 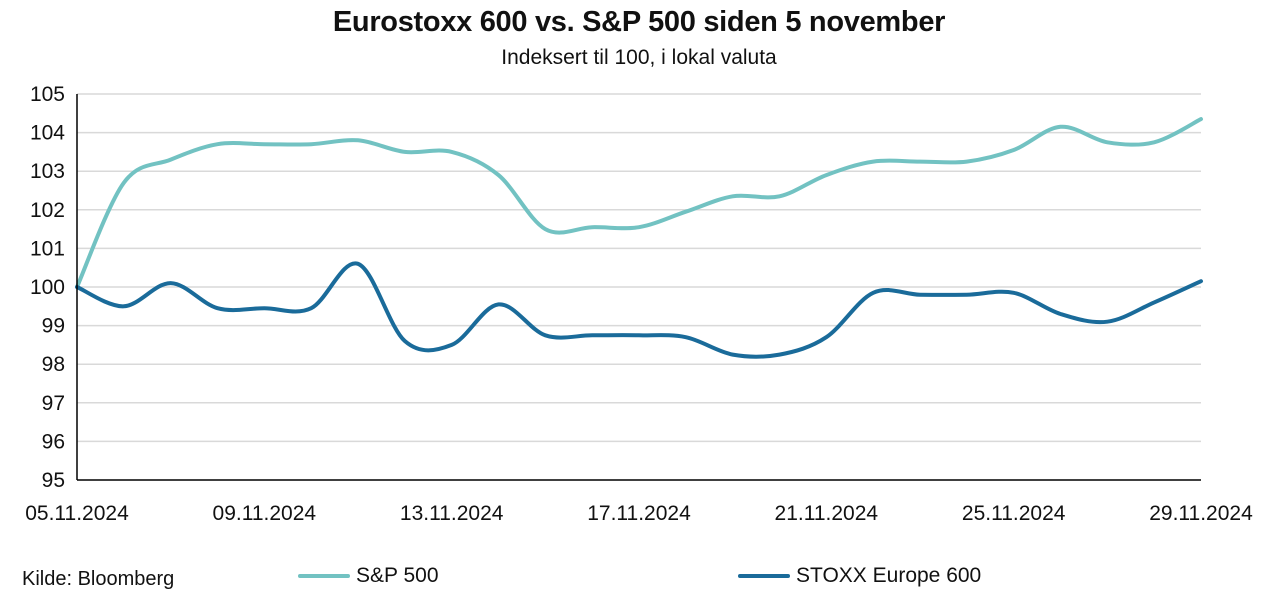 I want to click on chart-subtitle: Indeksert til 100, i lokal valuta, so click(x=639, y=57).